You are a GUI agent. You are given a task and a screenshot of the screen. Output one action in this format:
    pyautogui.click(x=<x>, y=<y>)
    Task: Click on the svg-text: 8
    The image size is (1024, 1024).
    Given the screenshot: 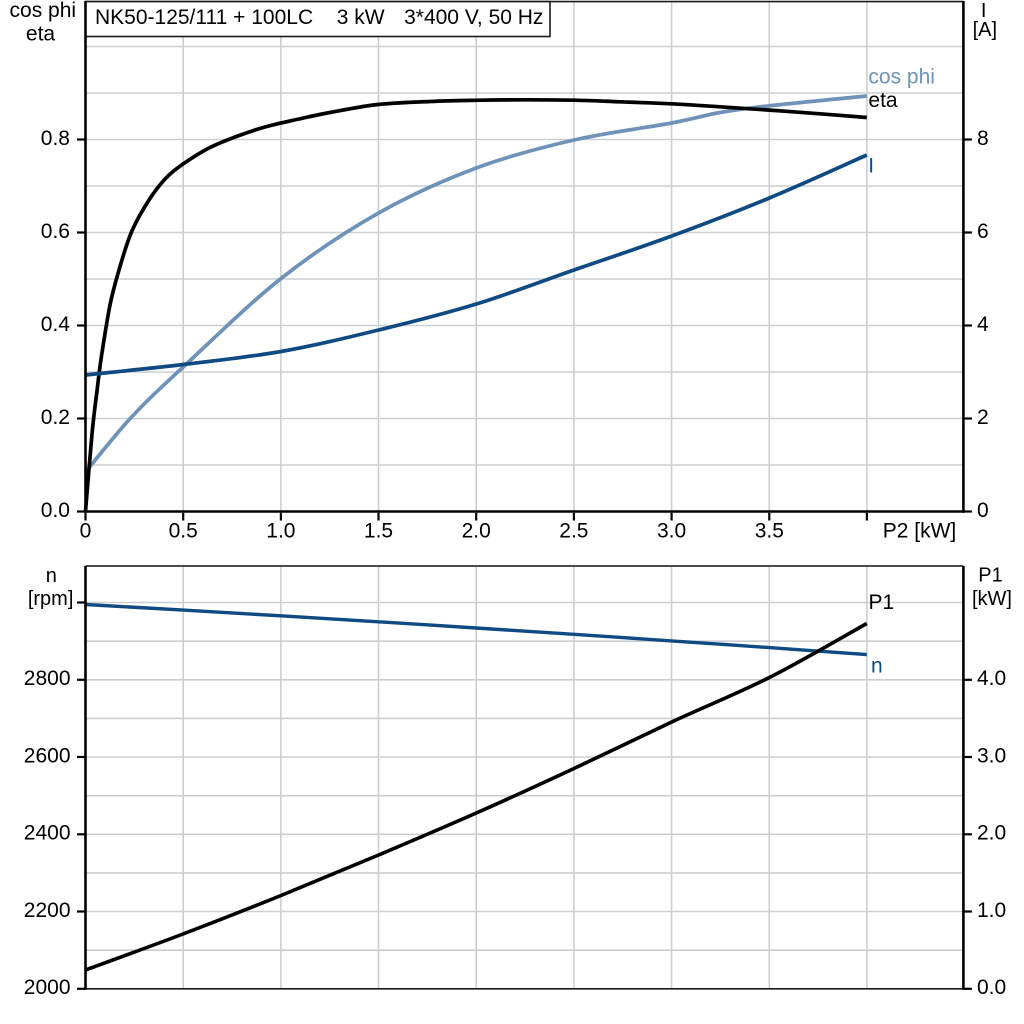 What is the action you would take?
    pyautogui.click(x=983, y=138)
    